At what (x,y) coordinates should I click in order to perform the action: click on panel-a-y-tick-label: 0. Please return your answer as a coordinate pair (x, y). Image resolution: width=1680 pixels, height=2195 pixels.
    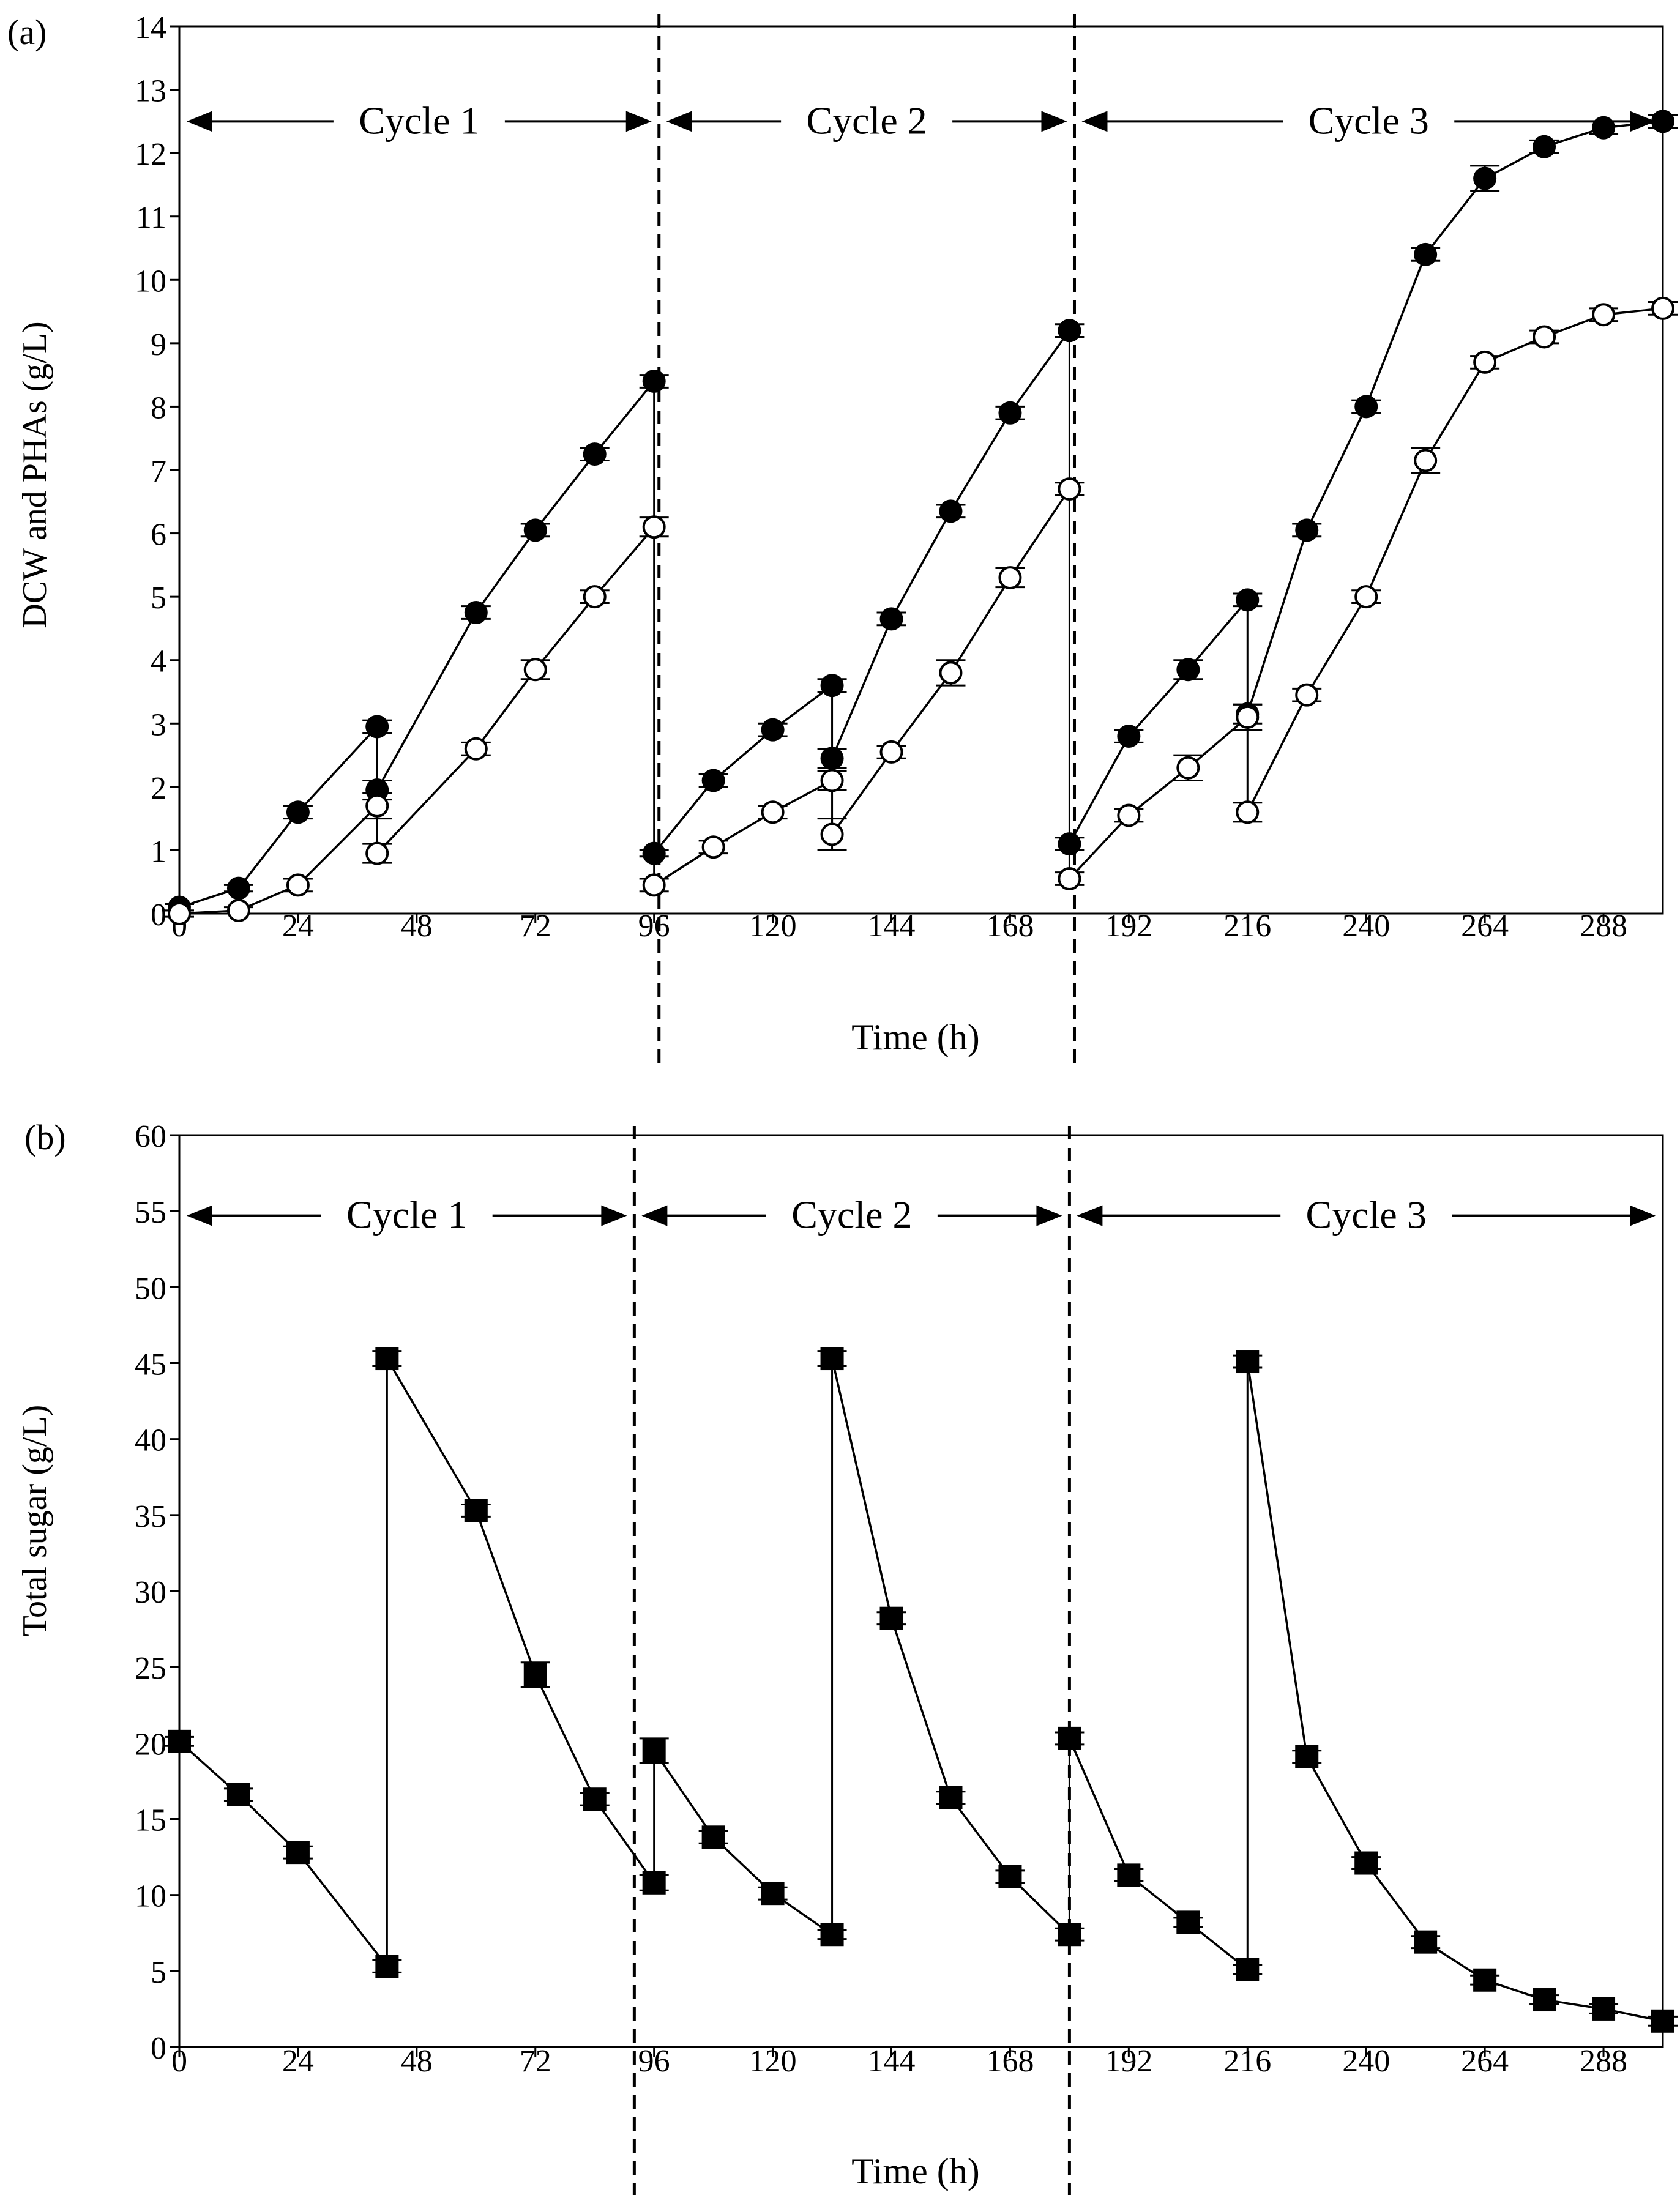
    Looking at the image, I should click on (158, 915).